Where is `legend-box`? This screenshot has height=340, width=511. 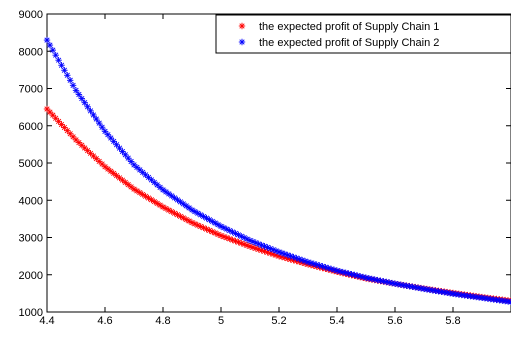
legend-box is located at coordinates (363, 34).